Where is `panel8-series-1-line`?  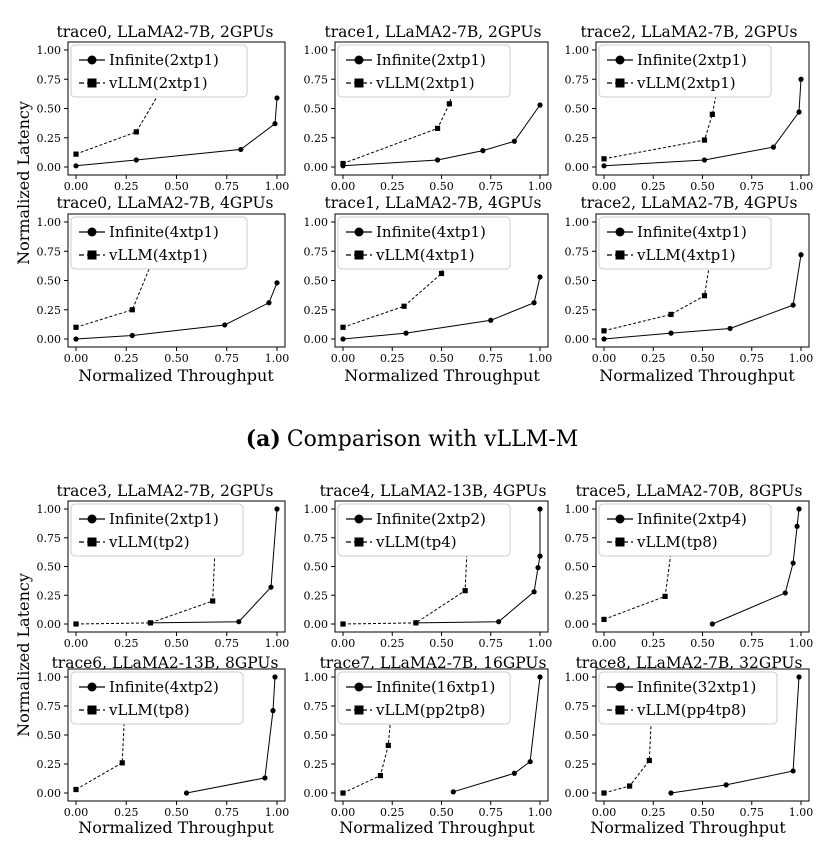 panel8-series-1-line is located at coordinates (478, 566).